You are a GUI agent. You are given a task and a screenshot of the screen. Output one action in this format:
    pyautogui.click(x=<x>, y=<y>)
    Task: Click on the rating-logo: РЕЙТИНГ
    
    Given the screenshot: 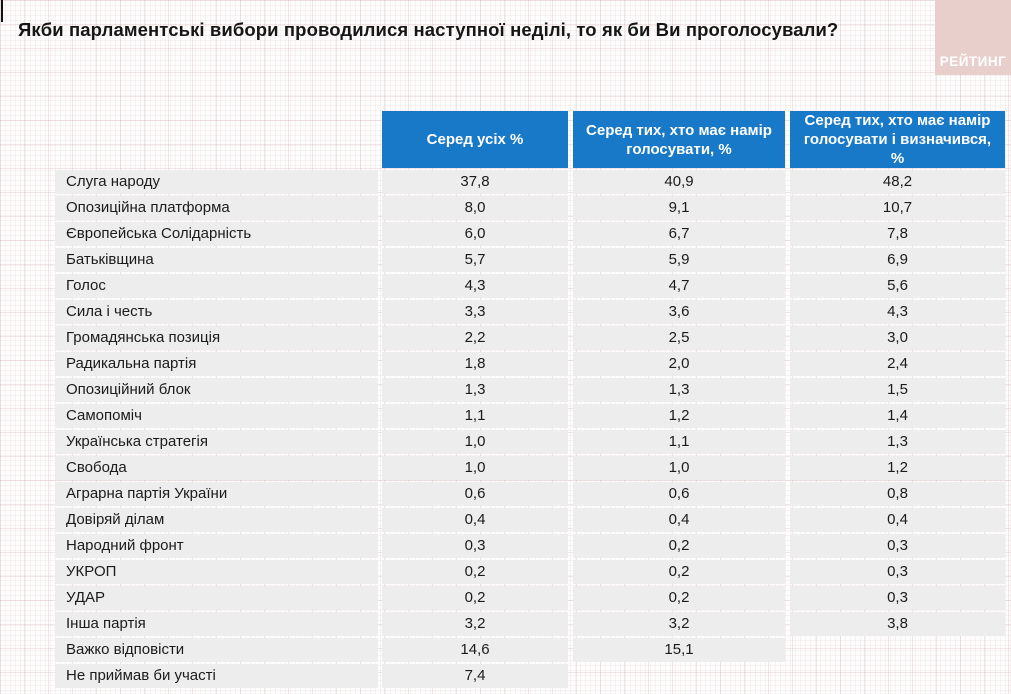 What is the action you would take?
    pyautogui.click(x=973, y=37)
    